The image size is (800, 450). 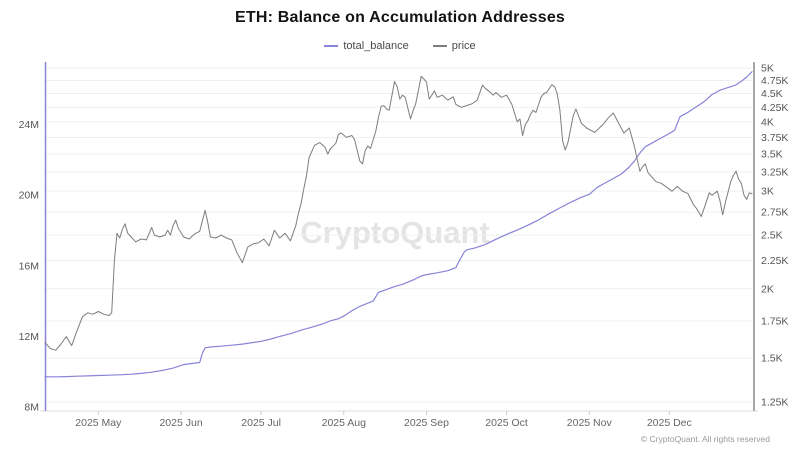 What do you see at coordinates (463, 46) in the screenshot?
I see `legend-label-price: price` at bounding box center [463, 46].